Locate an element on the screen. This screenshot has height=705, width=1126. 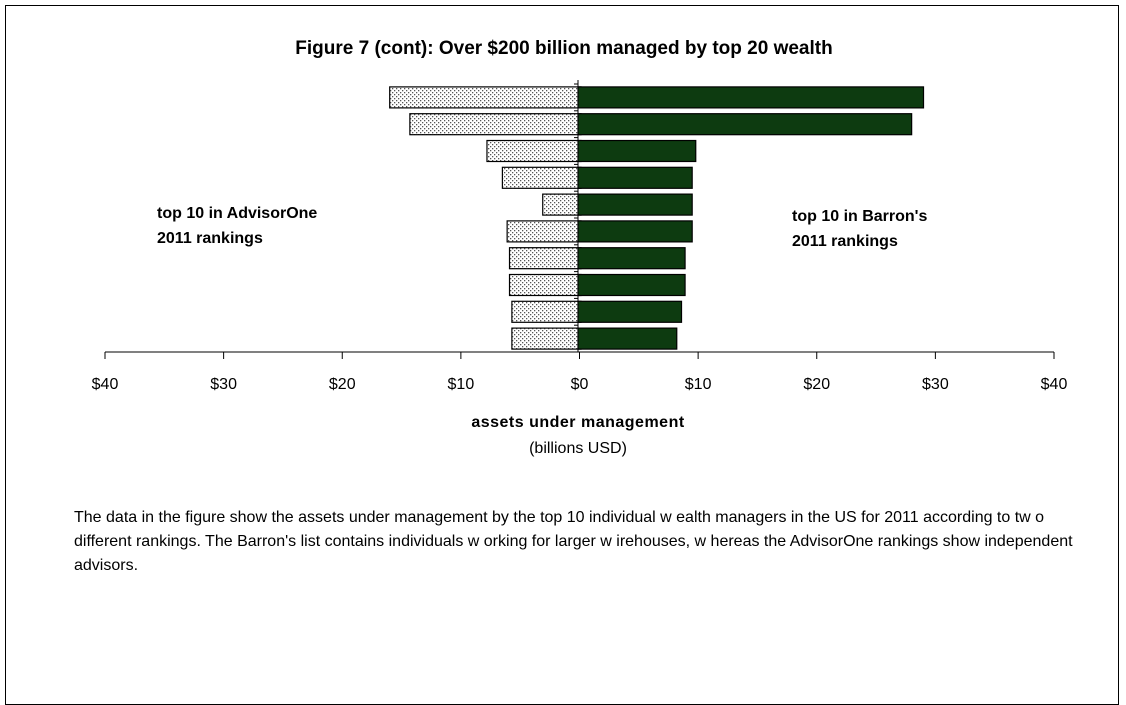
annotation-left-line-1: top 10 in AdvisorOne is located at coordinates (237, 213).